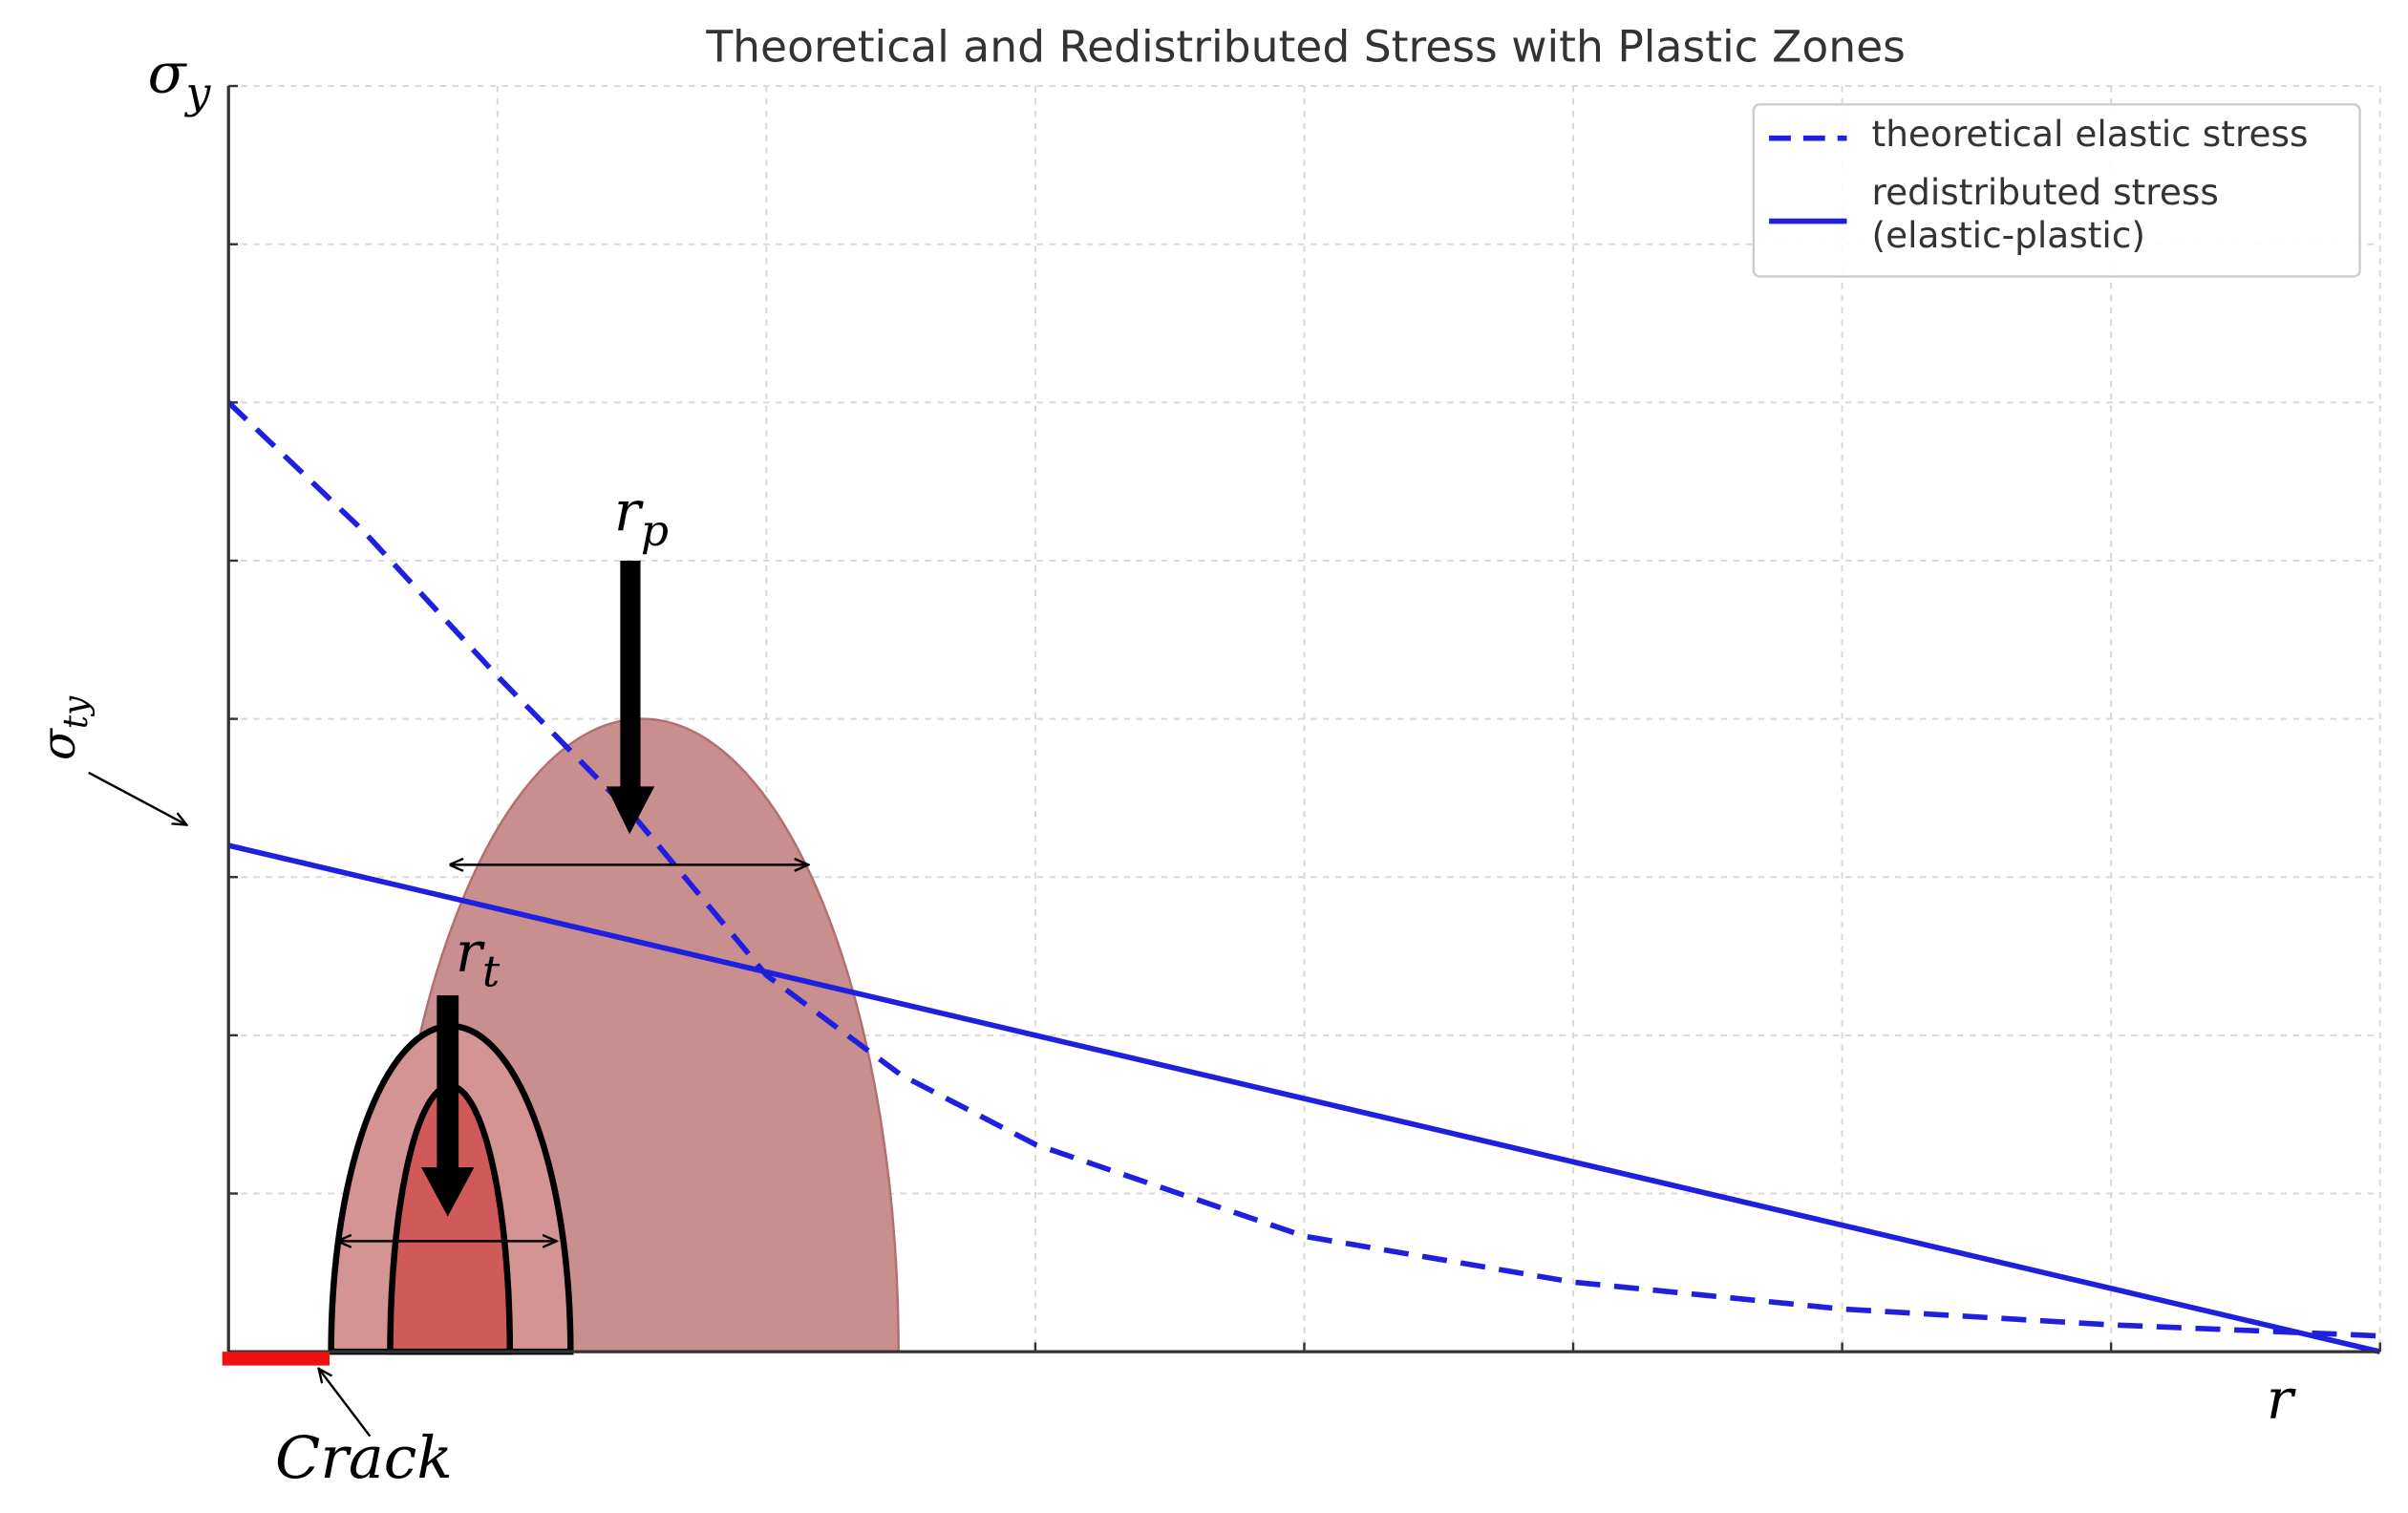  What do you see at coordinates (630, 810) in the screenshot?
I see `rp-arrow-head` at bounding box center [630, 810].